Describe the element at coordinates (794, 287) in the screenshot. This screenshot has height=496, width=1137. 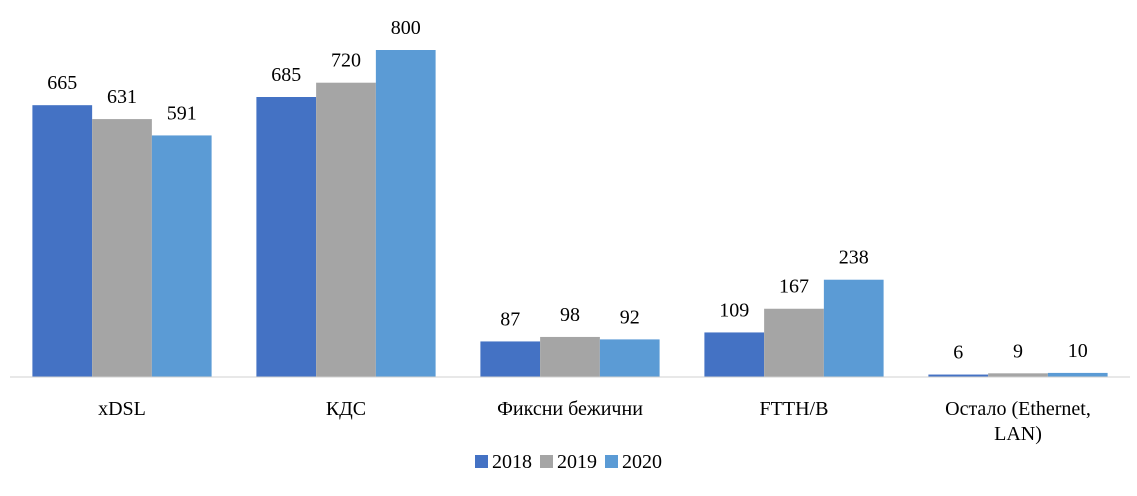
I see `data-label: 167` at that location.